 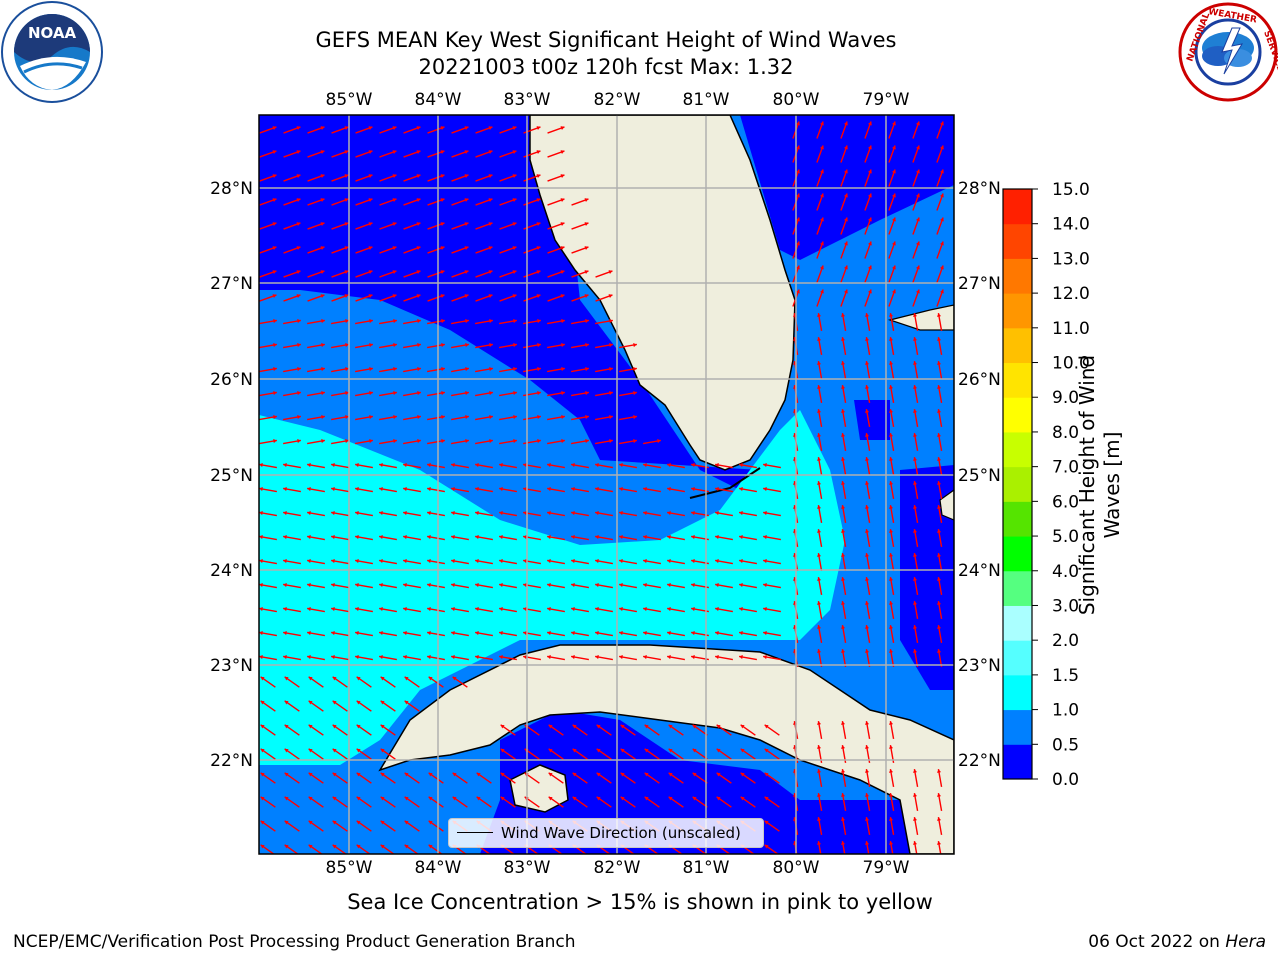 What do you see at coordinates (1065, 606) in the screenshot?
I see `colorbar-tick-label: 3.0` at bounding box center [1065, 606].